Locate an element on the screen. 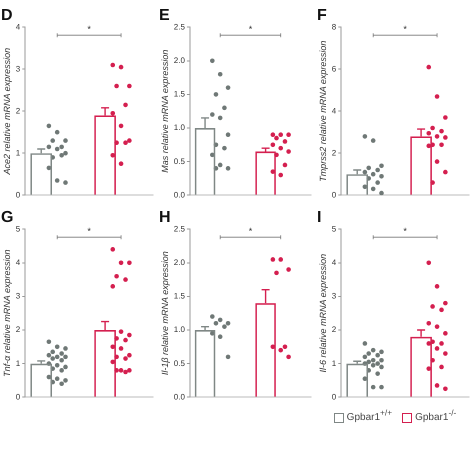 Image resolution: width=474 pixels, height=474 pixels. chart-title: E is located at coordinates (164, 15).